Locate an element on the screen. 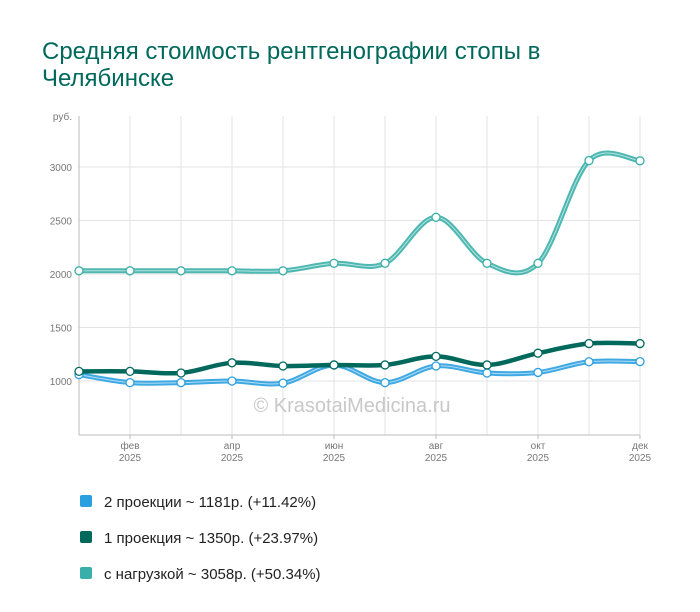  legend-label: 2 проекции ~ 1181р. (+11.42%) is located at coordinates (210, 502).